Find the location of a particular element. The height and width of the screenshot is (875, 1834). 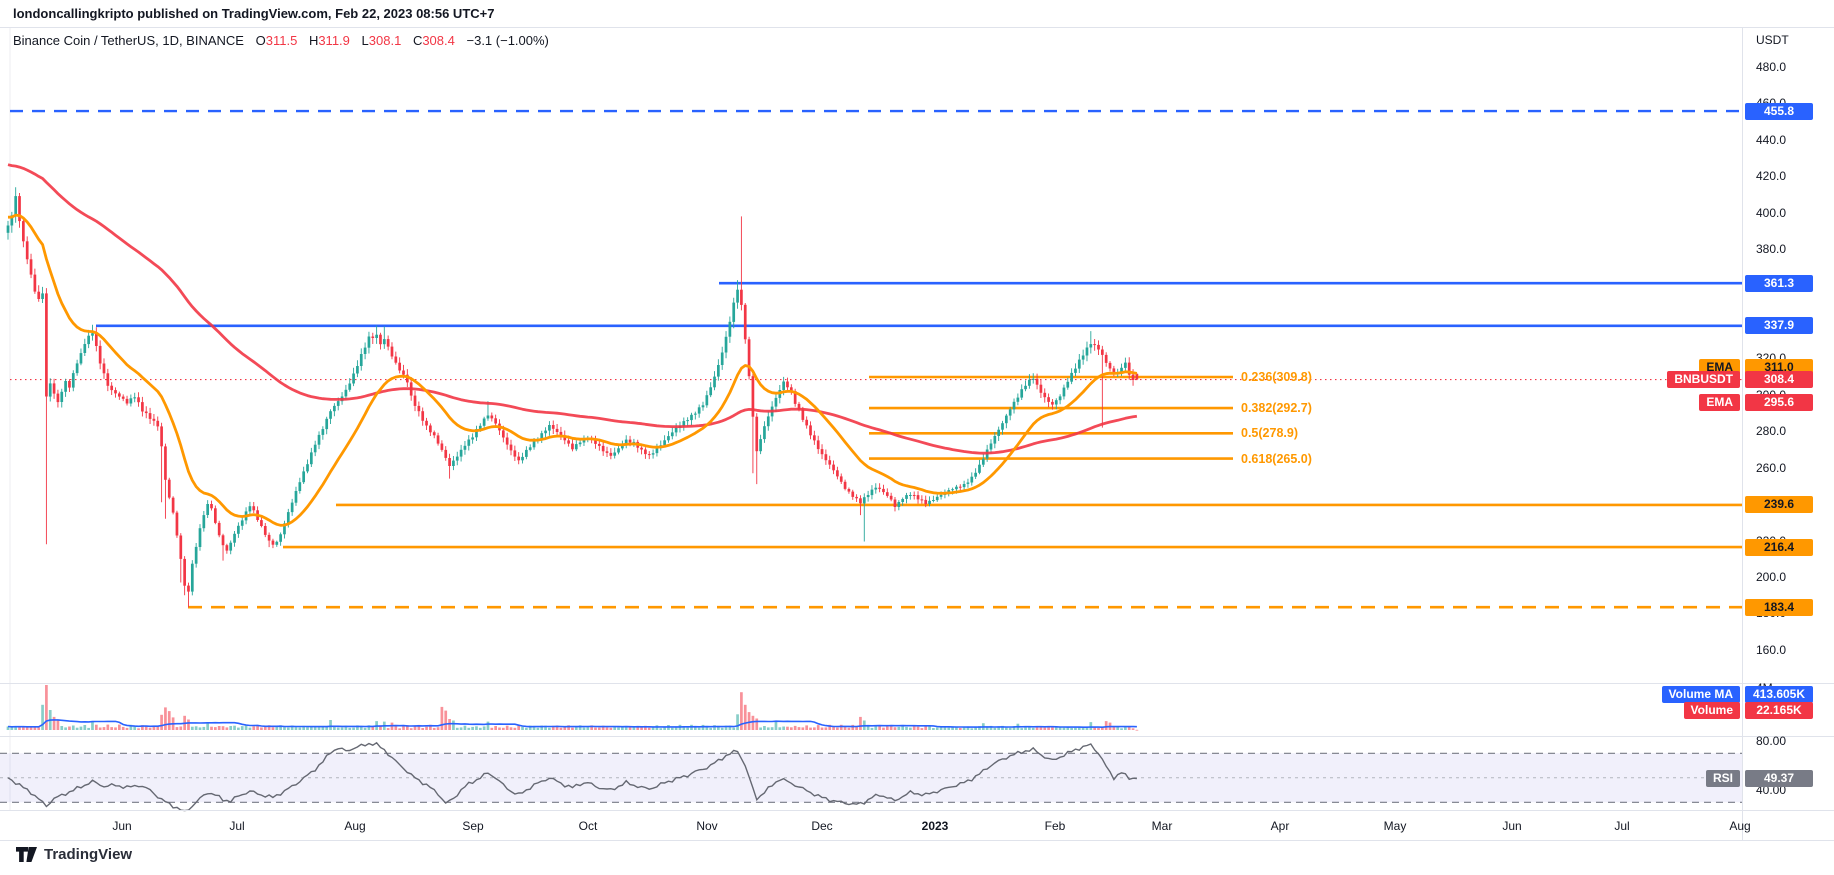

volume-ma-label-tag: Volume MA is located at coordinates (1700, 694).